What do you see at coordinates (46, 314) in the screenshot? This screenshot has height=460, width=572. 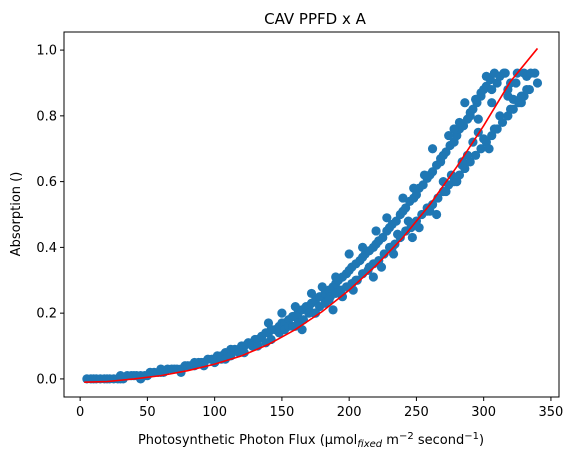 I see `y-tick-label: 0.2` at bounding box center [46, 314].